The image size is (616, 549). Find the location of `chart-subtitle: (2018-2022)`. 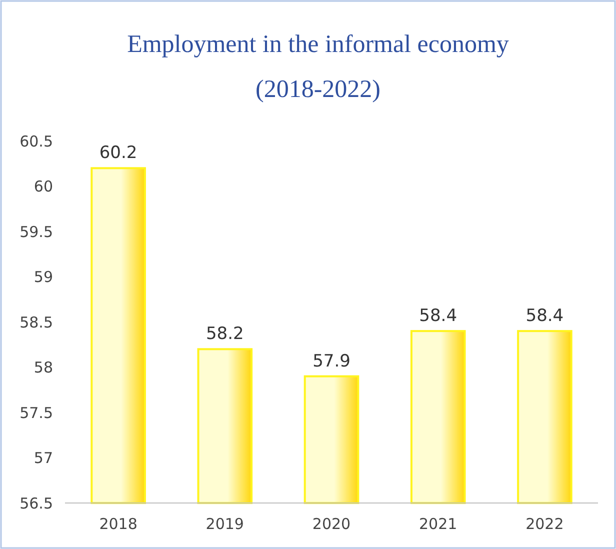

chart-subtitle: (2018-2022) is located at coordinates (318, 89).